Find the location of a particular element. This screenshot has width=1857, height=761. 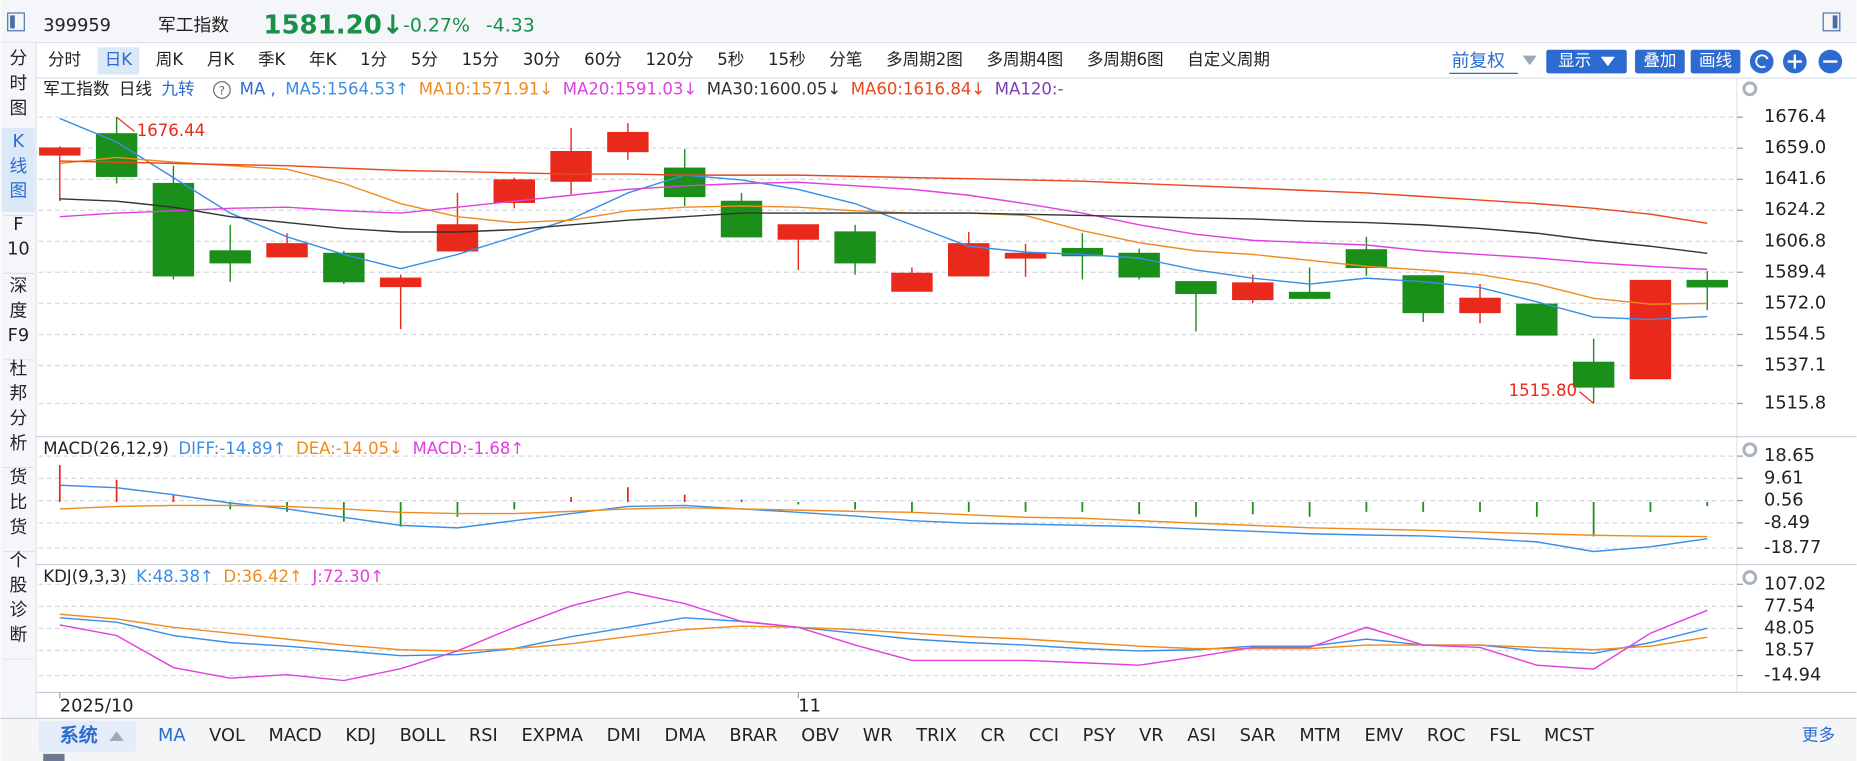

y-tick-label: 1624.2 is located at coordinates (1795, 210).